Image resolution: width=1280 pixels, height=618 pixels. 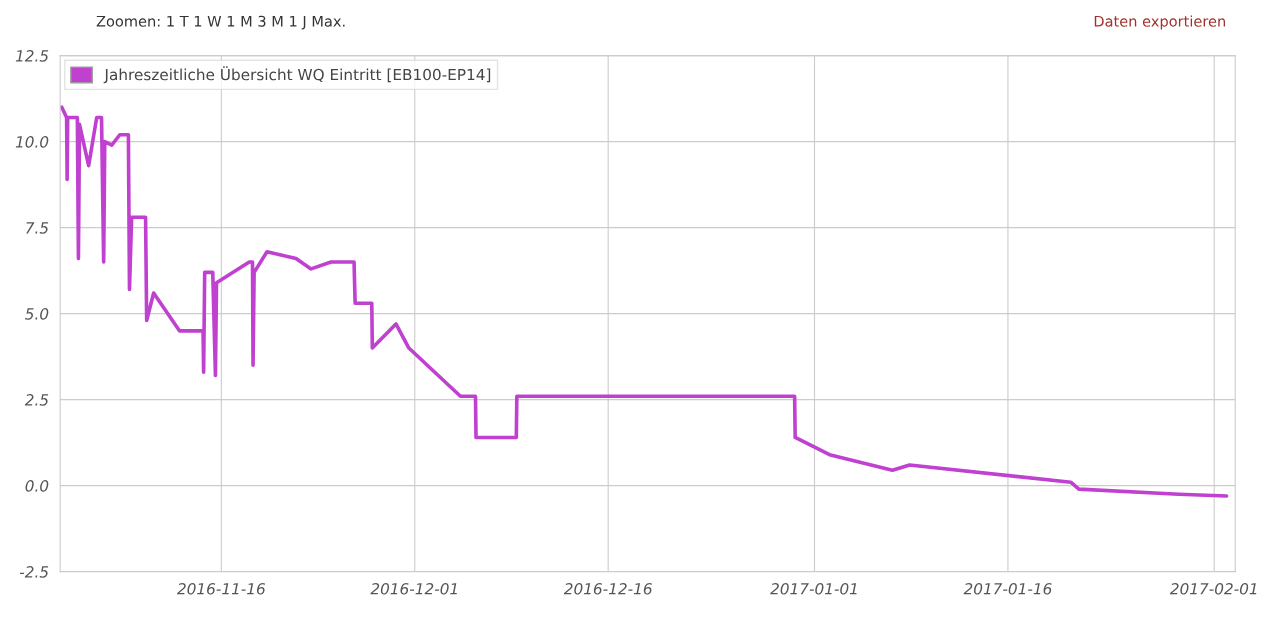 What do you see at coordinates (1213, 589) in the screenshot?
I see `x-tick-label: 2017-02-01` at bounding box center [1213, 589].